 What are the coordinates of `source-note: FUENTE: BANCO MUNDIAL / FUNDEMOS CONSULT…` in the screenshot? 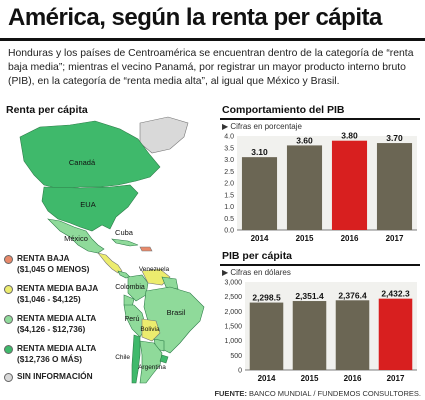 It's located at (317, 393).